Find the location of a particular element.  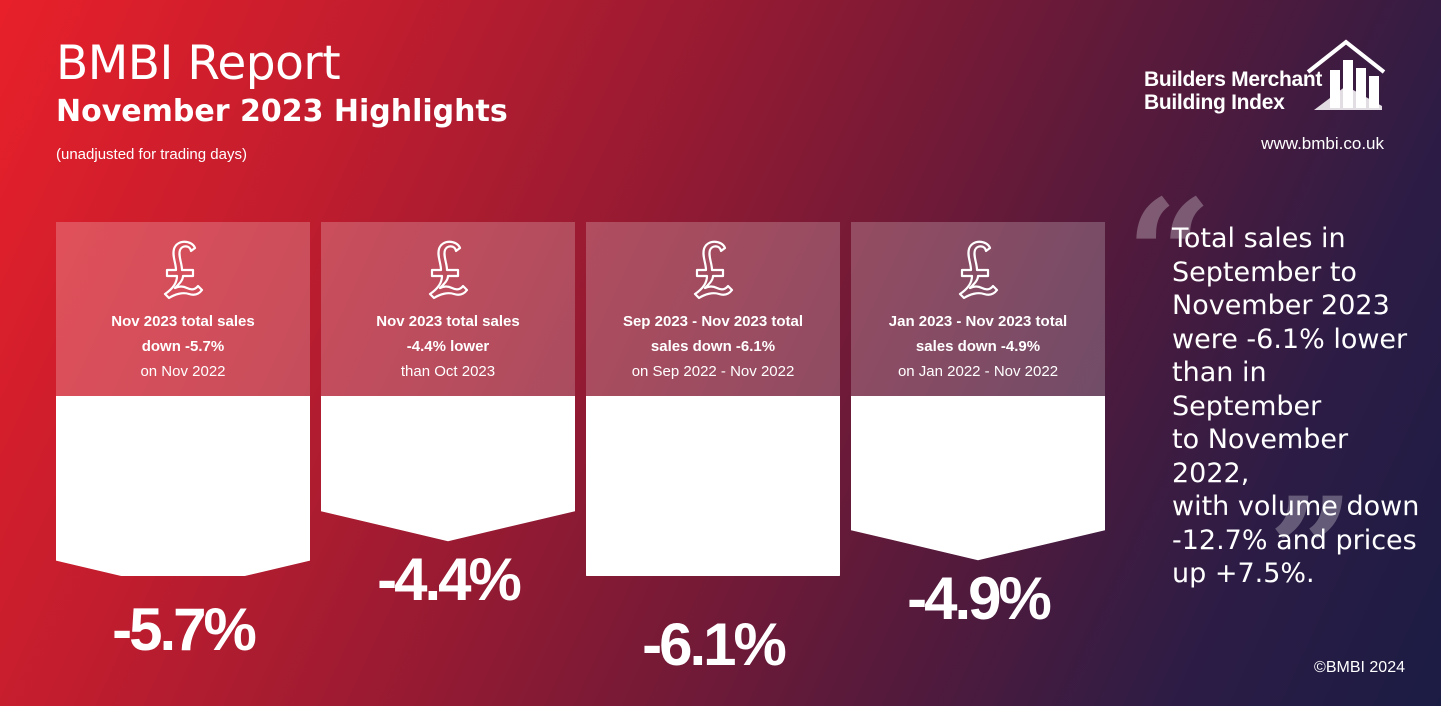

data-label: -4.4% is located at coordinates (449, 580).